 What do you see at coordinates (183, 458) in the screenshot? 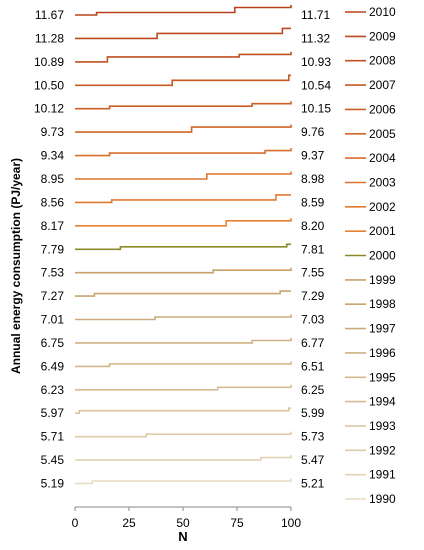
I see `series-line-1991` at bounding box center [183, 458].